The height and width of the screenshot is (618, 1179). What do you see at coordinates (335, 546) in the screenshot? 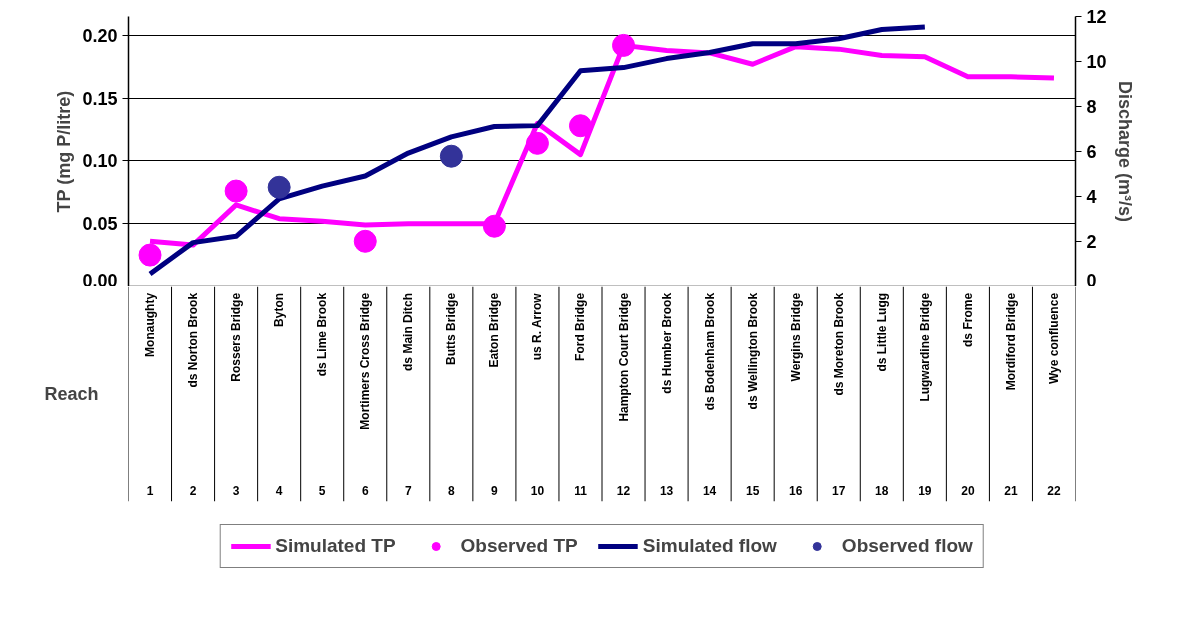
I see `legend-label: Simulated TP` at bounding box center [335, 546].